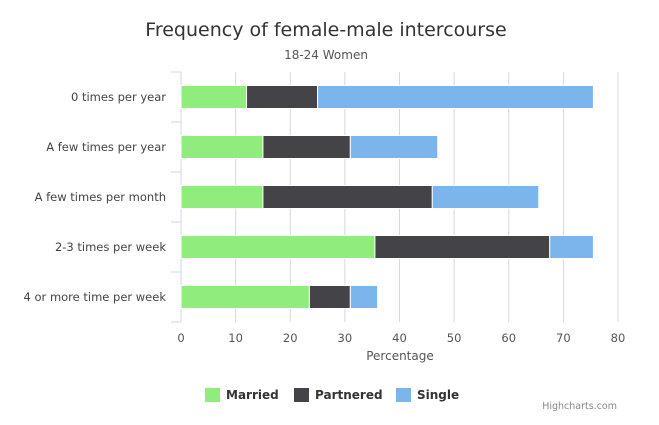 The height and width of the screenshot is (425, 659). What do you see at coordinates (438, 395) in the screenshot?
I see `legend-label-single: Single` at bounding box center [438, 395].